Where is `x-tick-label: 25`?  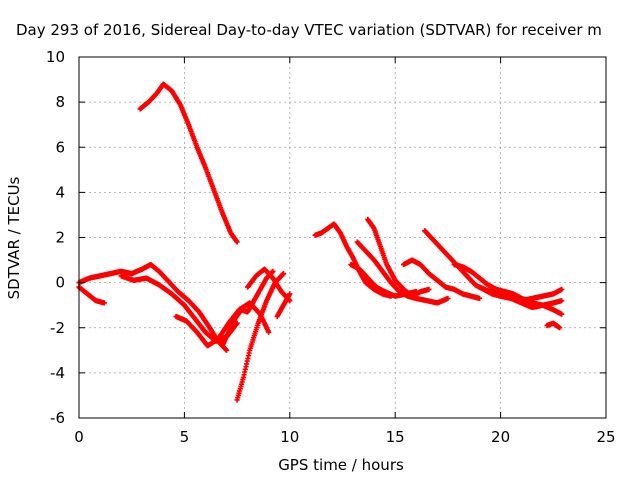 x-tick-label: 25 is located at coordinates (605, 437).